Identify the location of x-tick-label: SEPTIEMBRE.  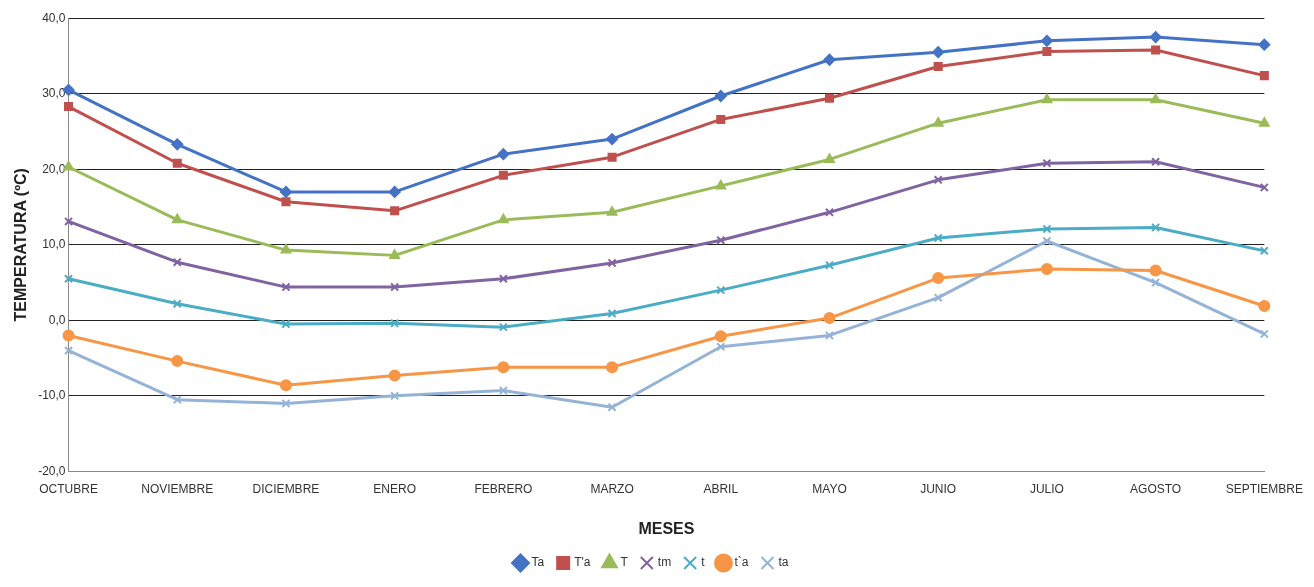
(1264, 488).